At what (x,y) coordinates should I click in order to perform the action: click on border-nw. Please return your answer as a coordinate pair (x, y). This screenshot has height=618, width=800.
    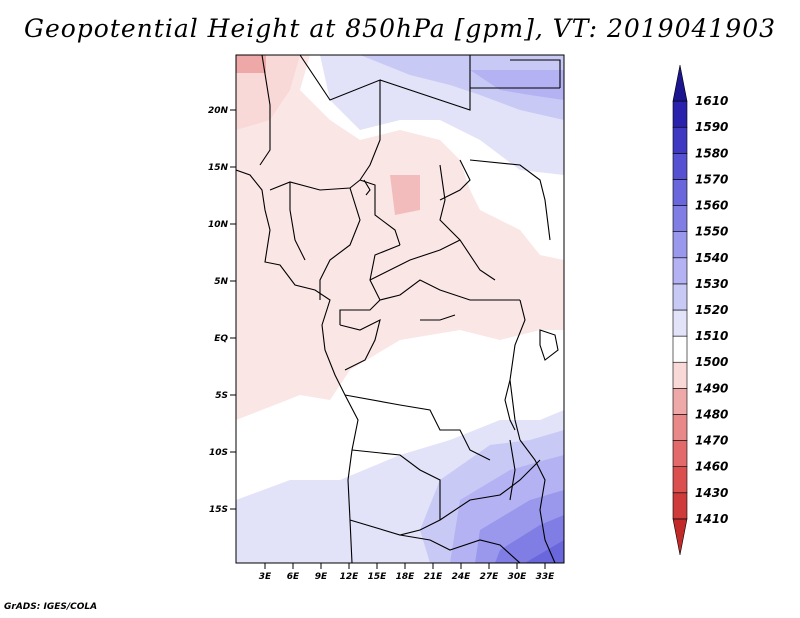
    Looking at the image, I should click on (265, 110).